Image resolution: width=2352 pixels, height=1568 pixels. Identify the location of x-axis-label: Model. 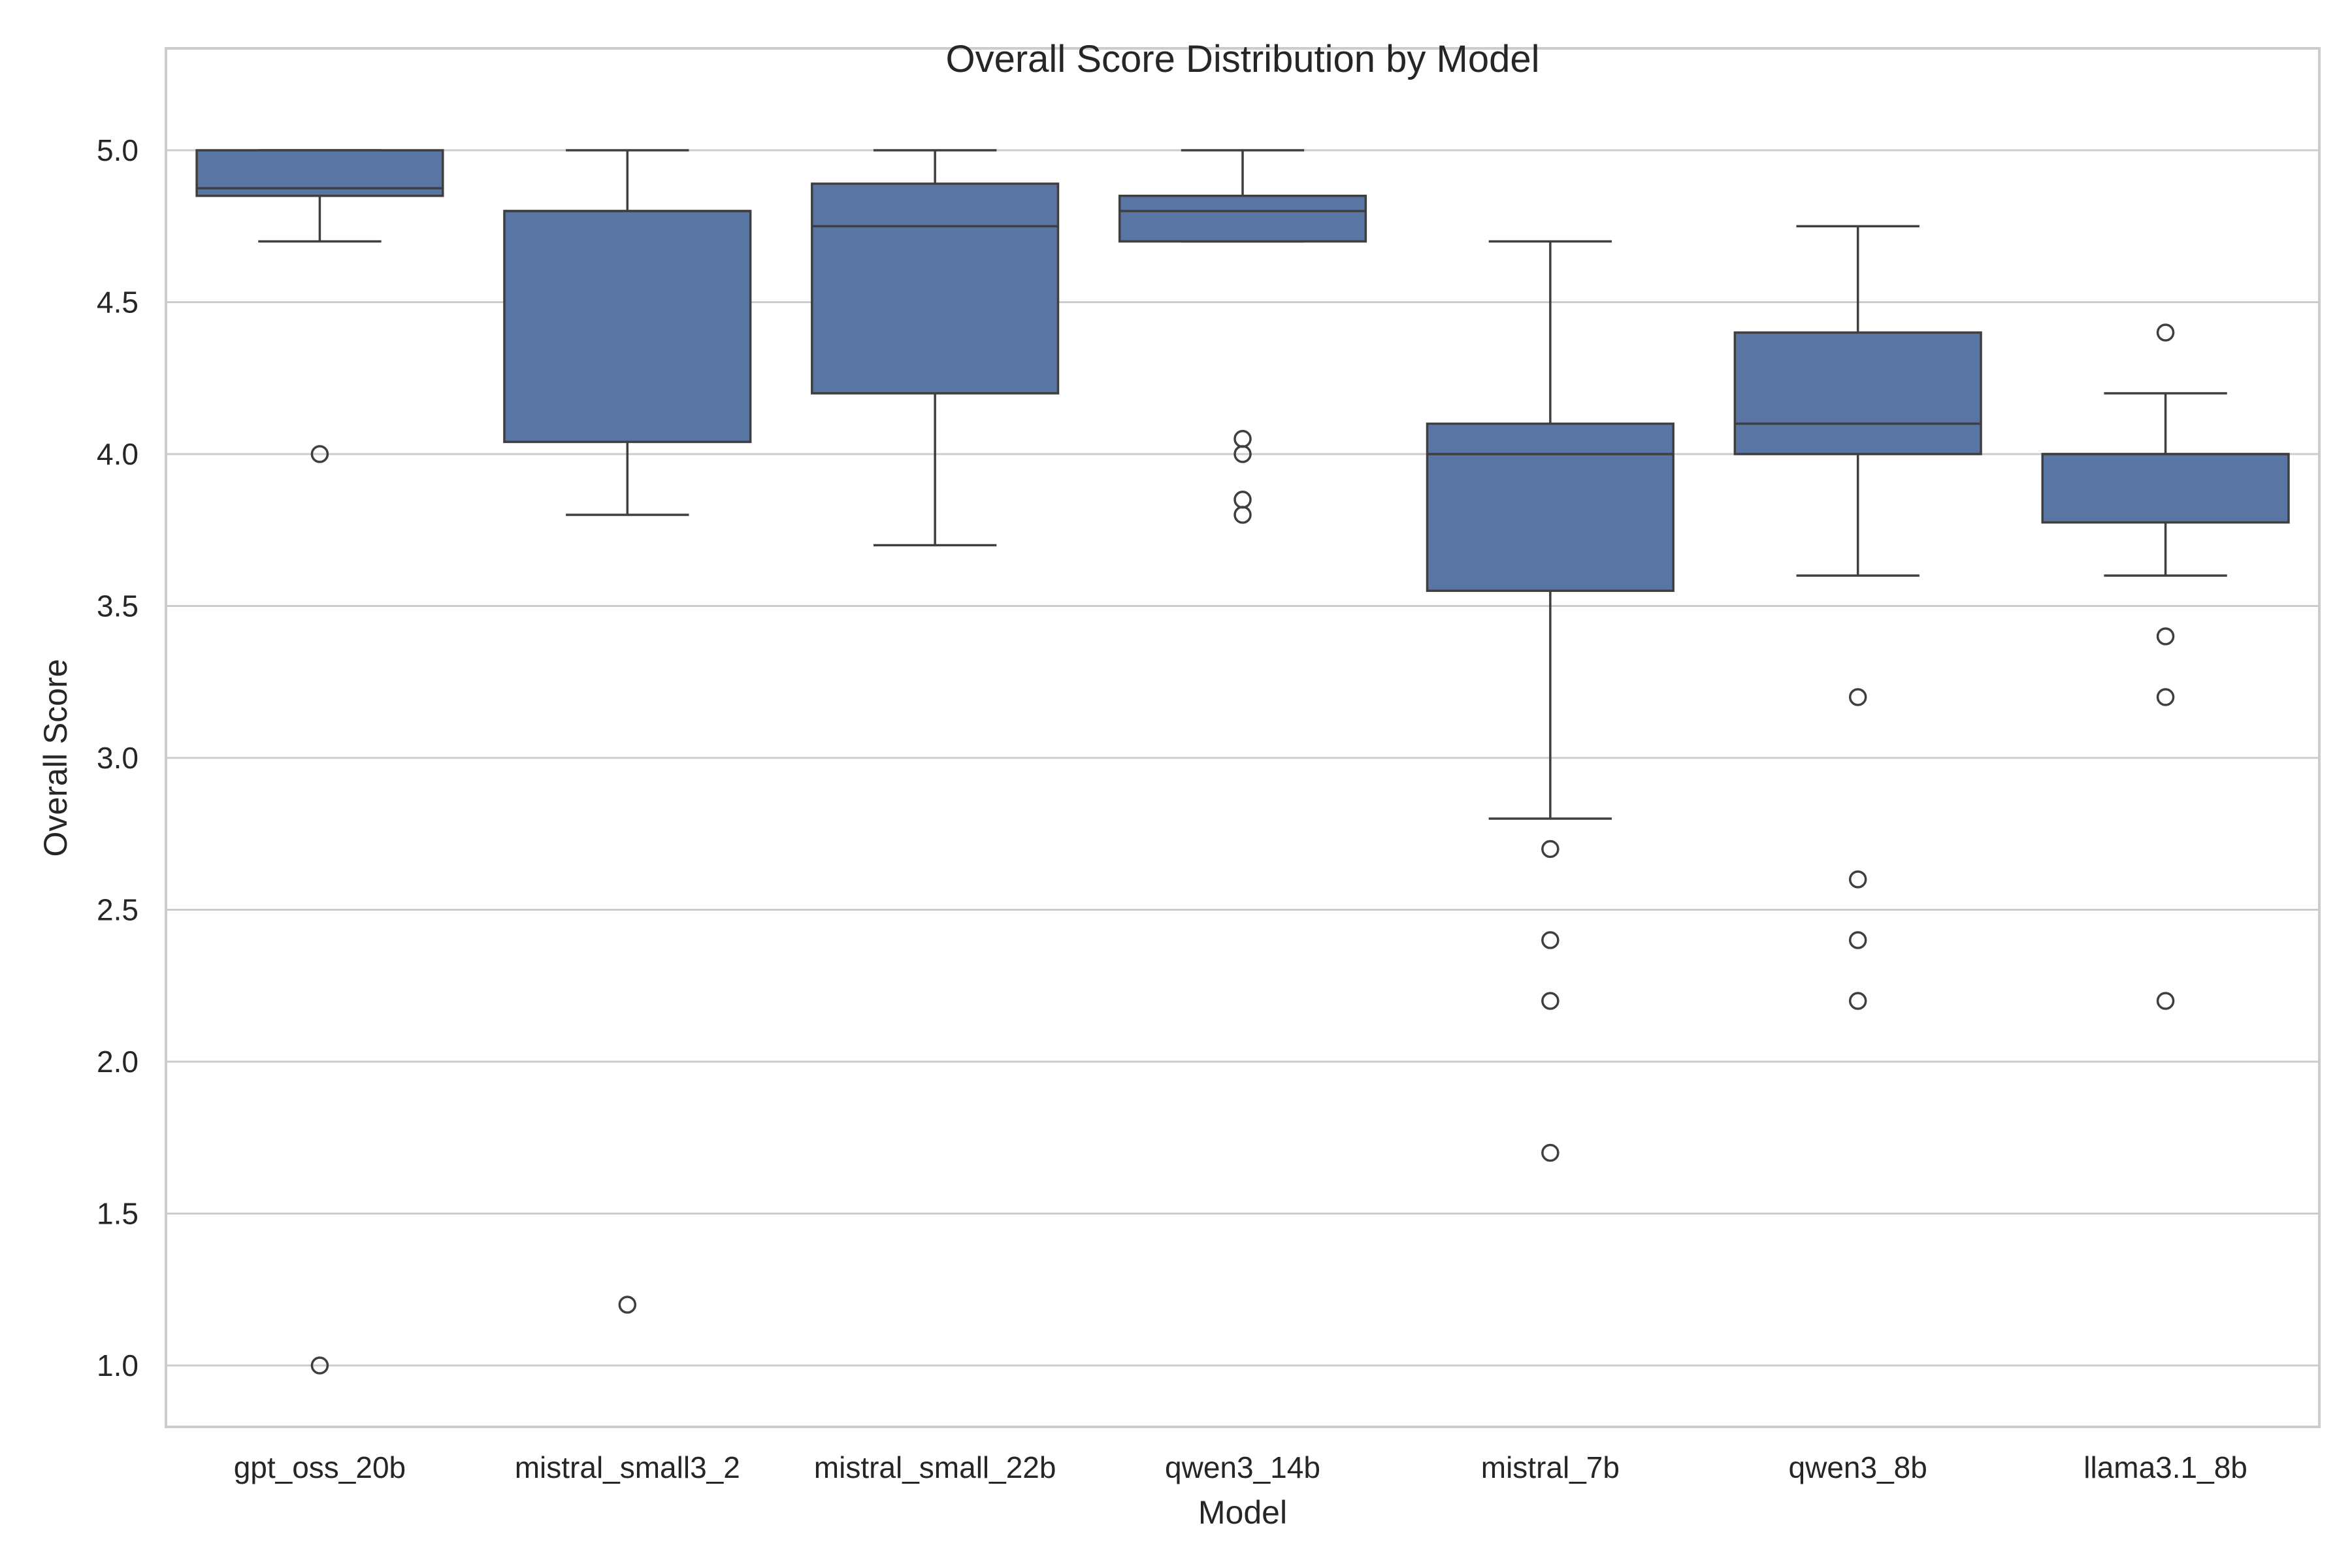
(1242, 1512).